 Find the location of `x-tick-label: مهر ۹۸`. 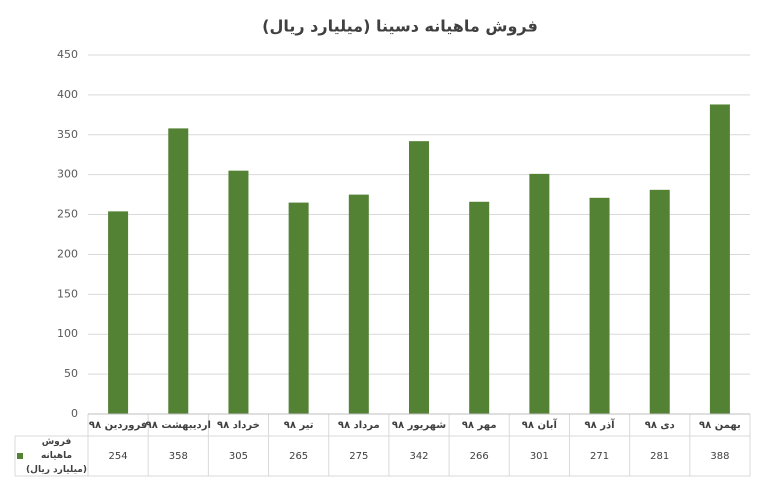

x-tick-label: مهر ۹۸ is located at coordinates (479, 425).